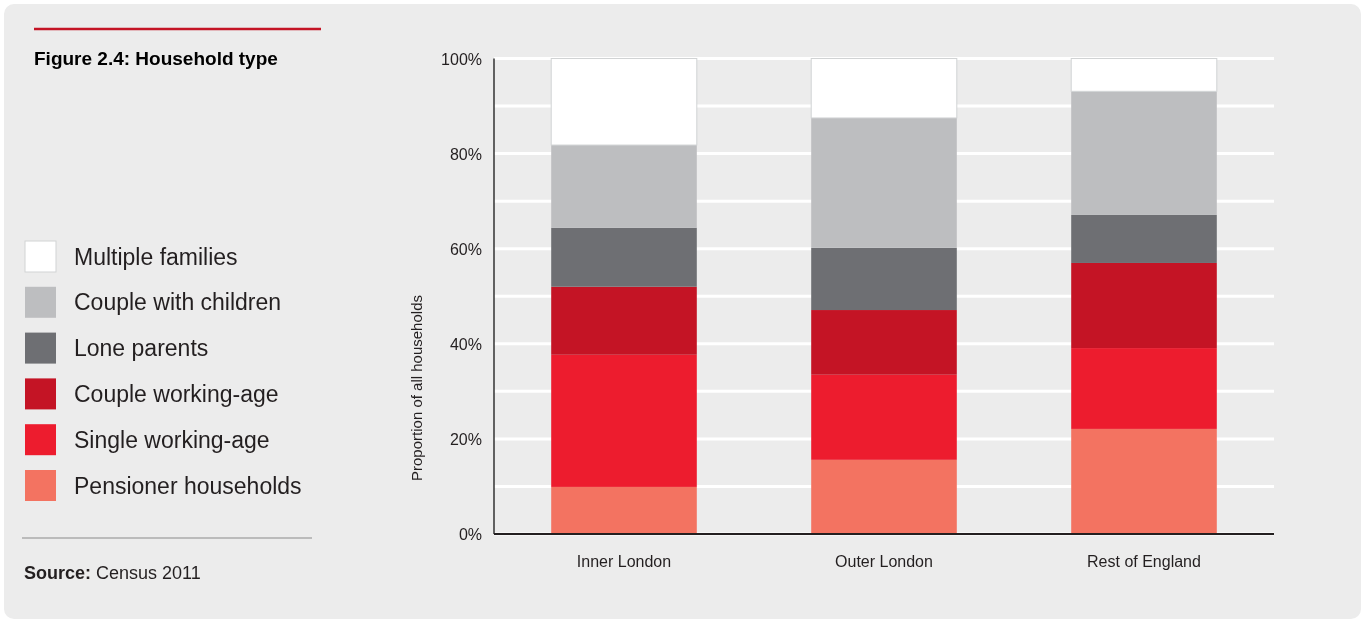  What do you see at coordinates (172, 439) in the screenshot?
I see `legend-label: Single working-age` at bounding box center [172, 439].